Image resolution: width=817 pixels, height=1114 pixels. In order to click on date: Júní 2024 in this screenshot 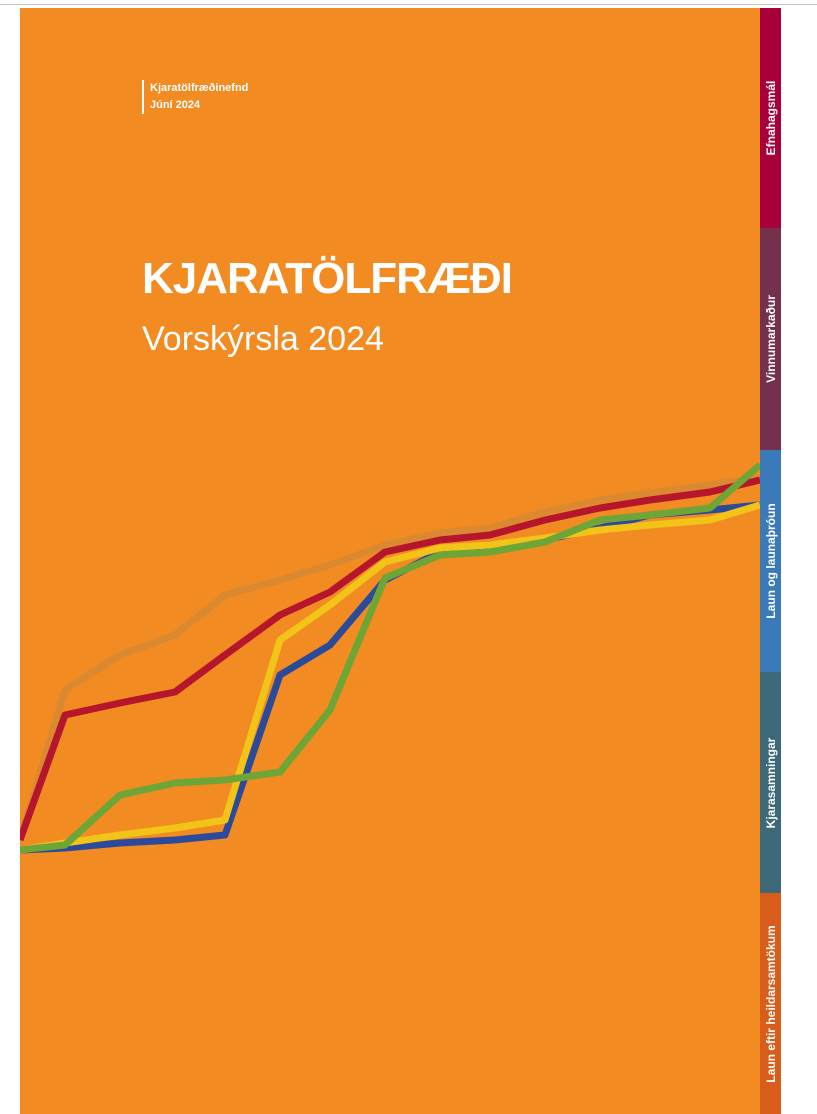, I will do `click(175, 105)`.